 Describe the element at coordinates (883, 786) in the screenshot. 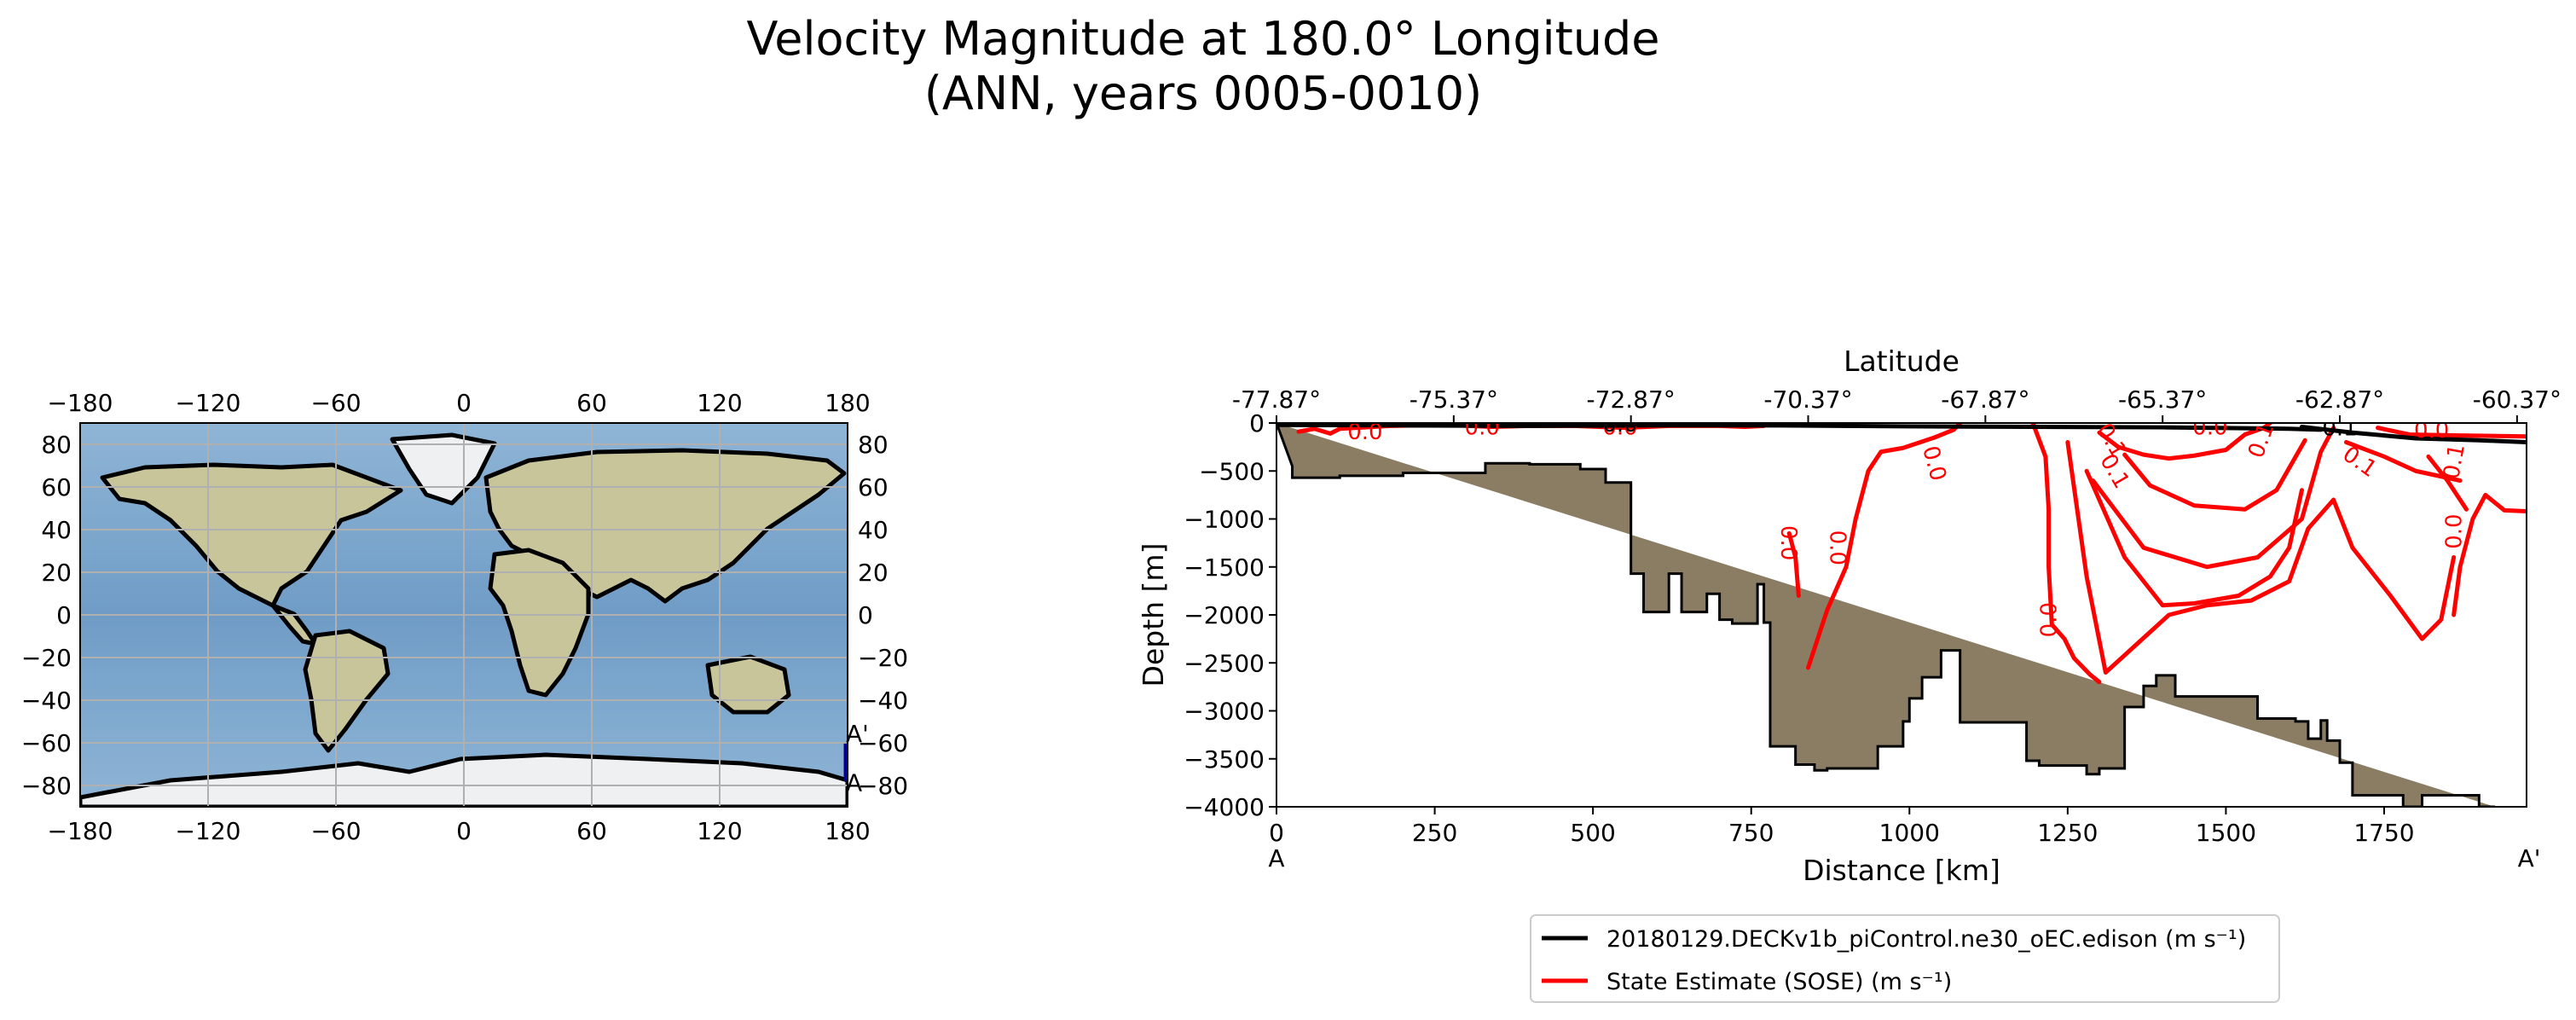

I see `map-lat-tick-right: −80` at that location.